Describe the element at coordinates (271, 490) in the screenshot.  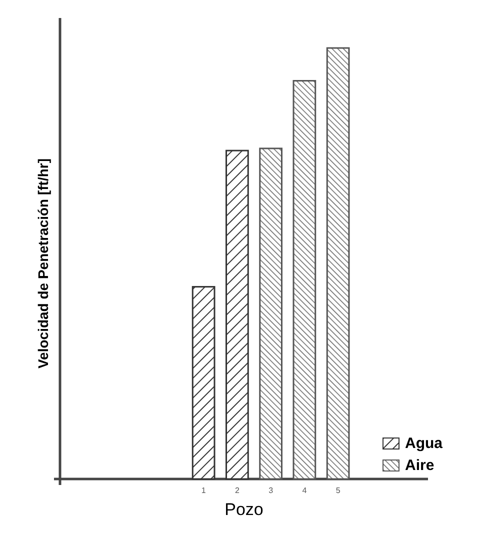
I see `x-tick-label: 3` at that location.